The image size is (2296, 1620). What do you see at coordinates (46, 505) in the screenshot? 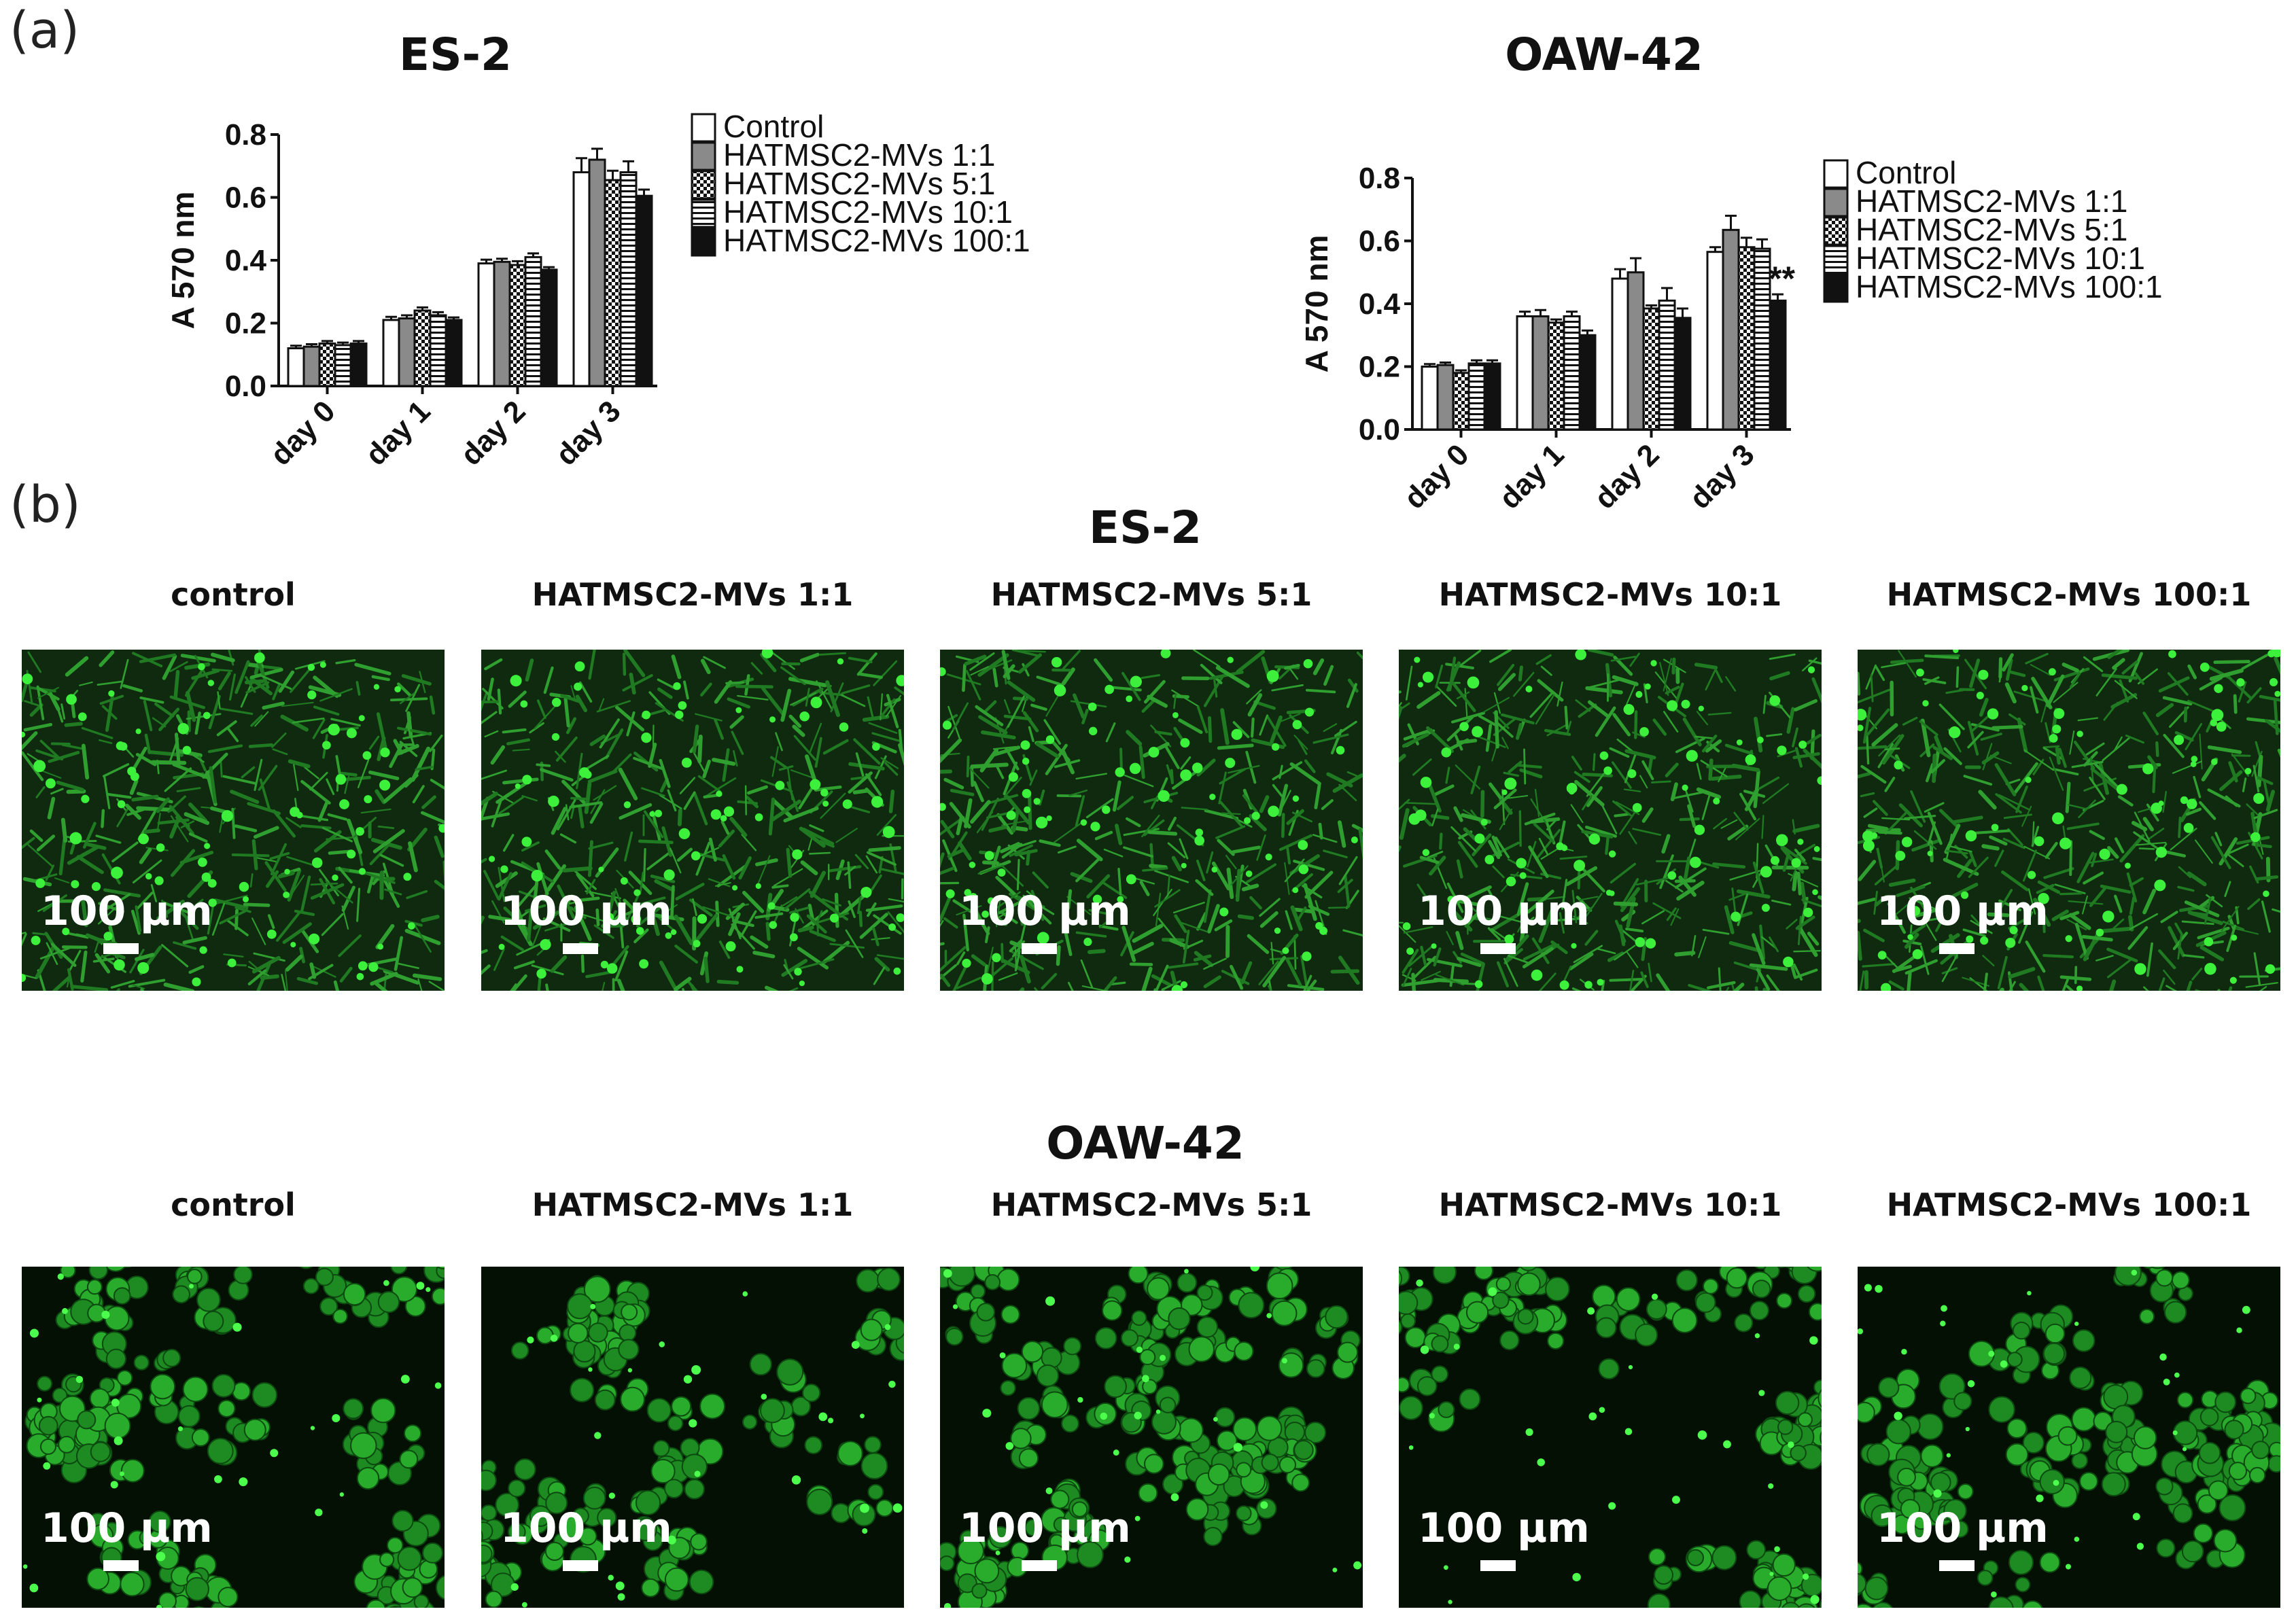
I see `panel-b-label: (b)` at bounding box center [46, 505].